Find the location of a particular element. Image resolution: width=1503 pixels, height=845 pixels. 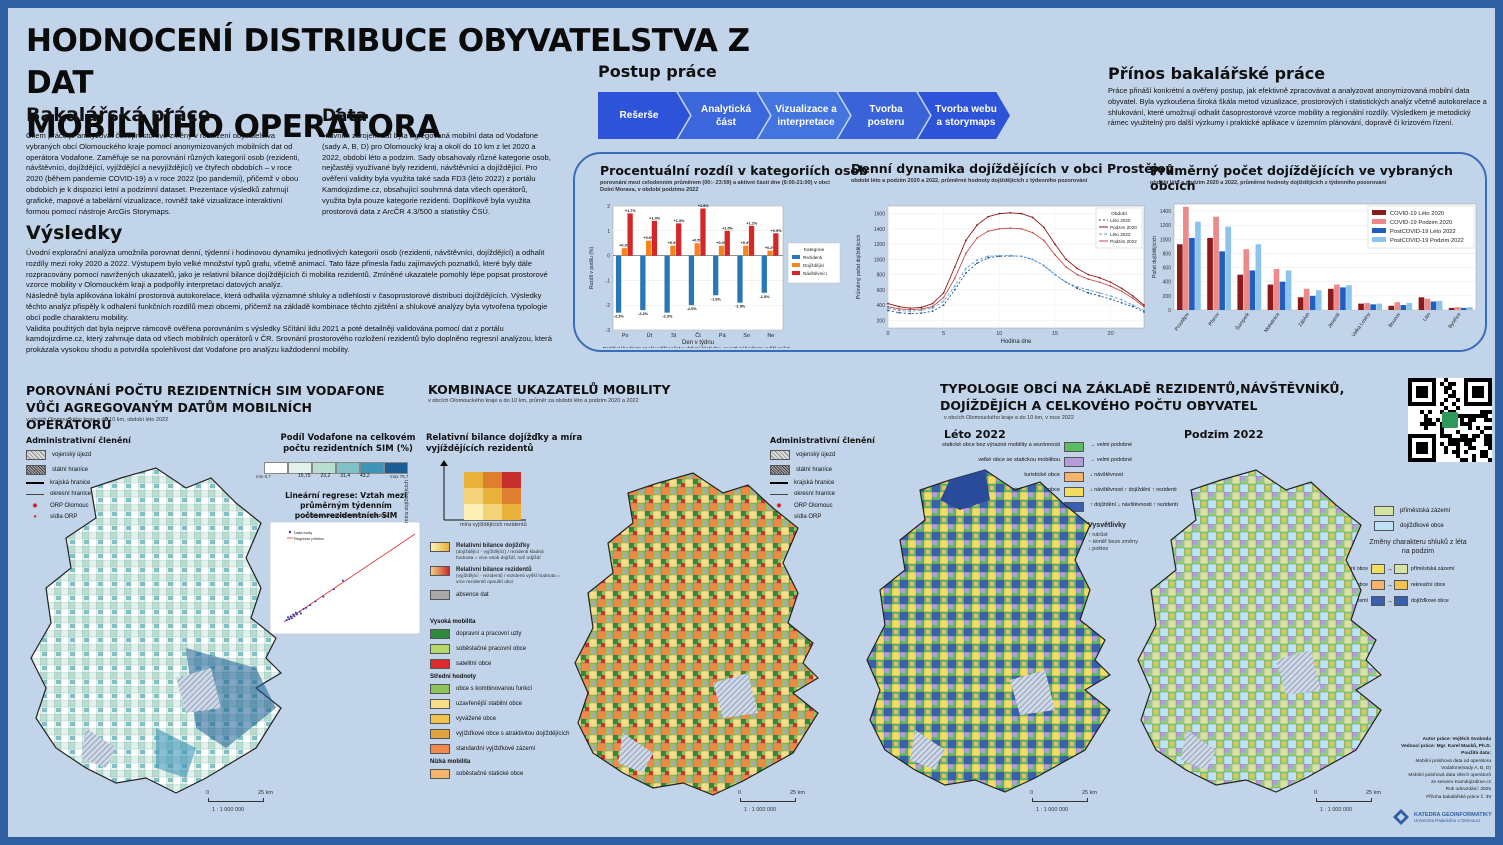

mid-group-swatch is located at coordinates (440, 774).